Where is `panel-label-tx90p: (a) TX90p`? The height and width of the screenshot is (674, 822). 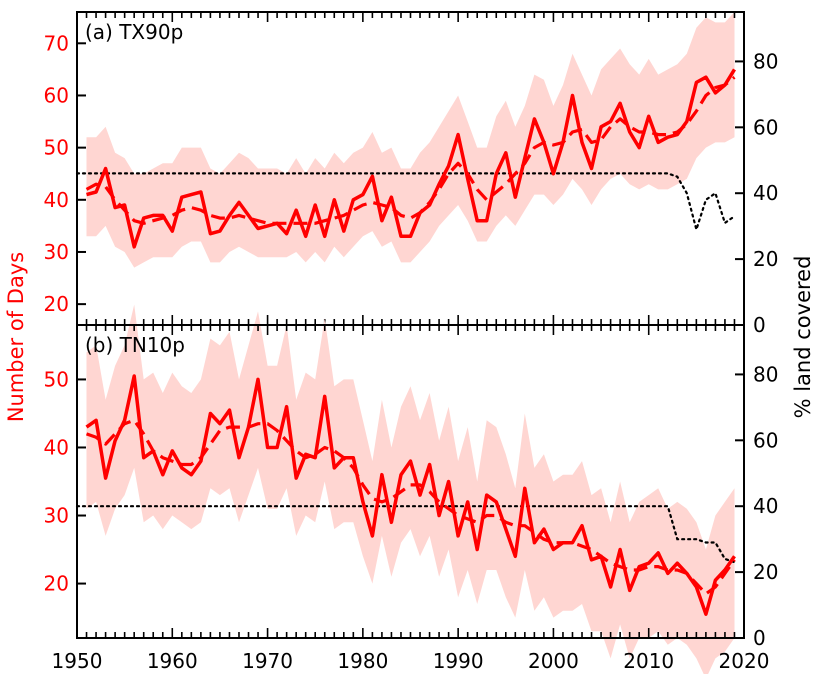
panel-label-tx90p: (a) TX90p is located at coordinates (134, 32).